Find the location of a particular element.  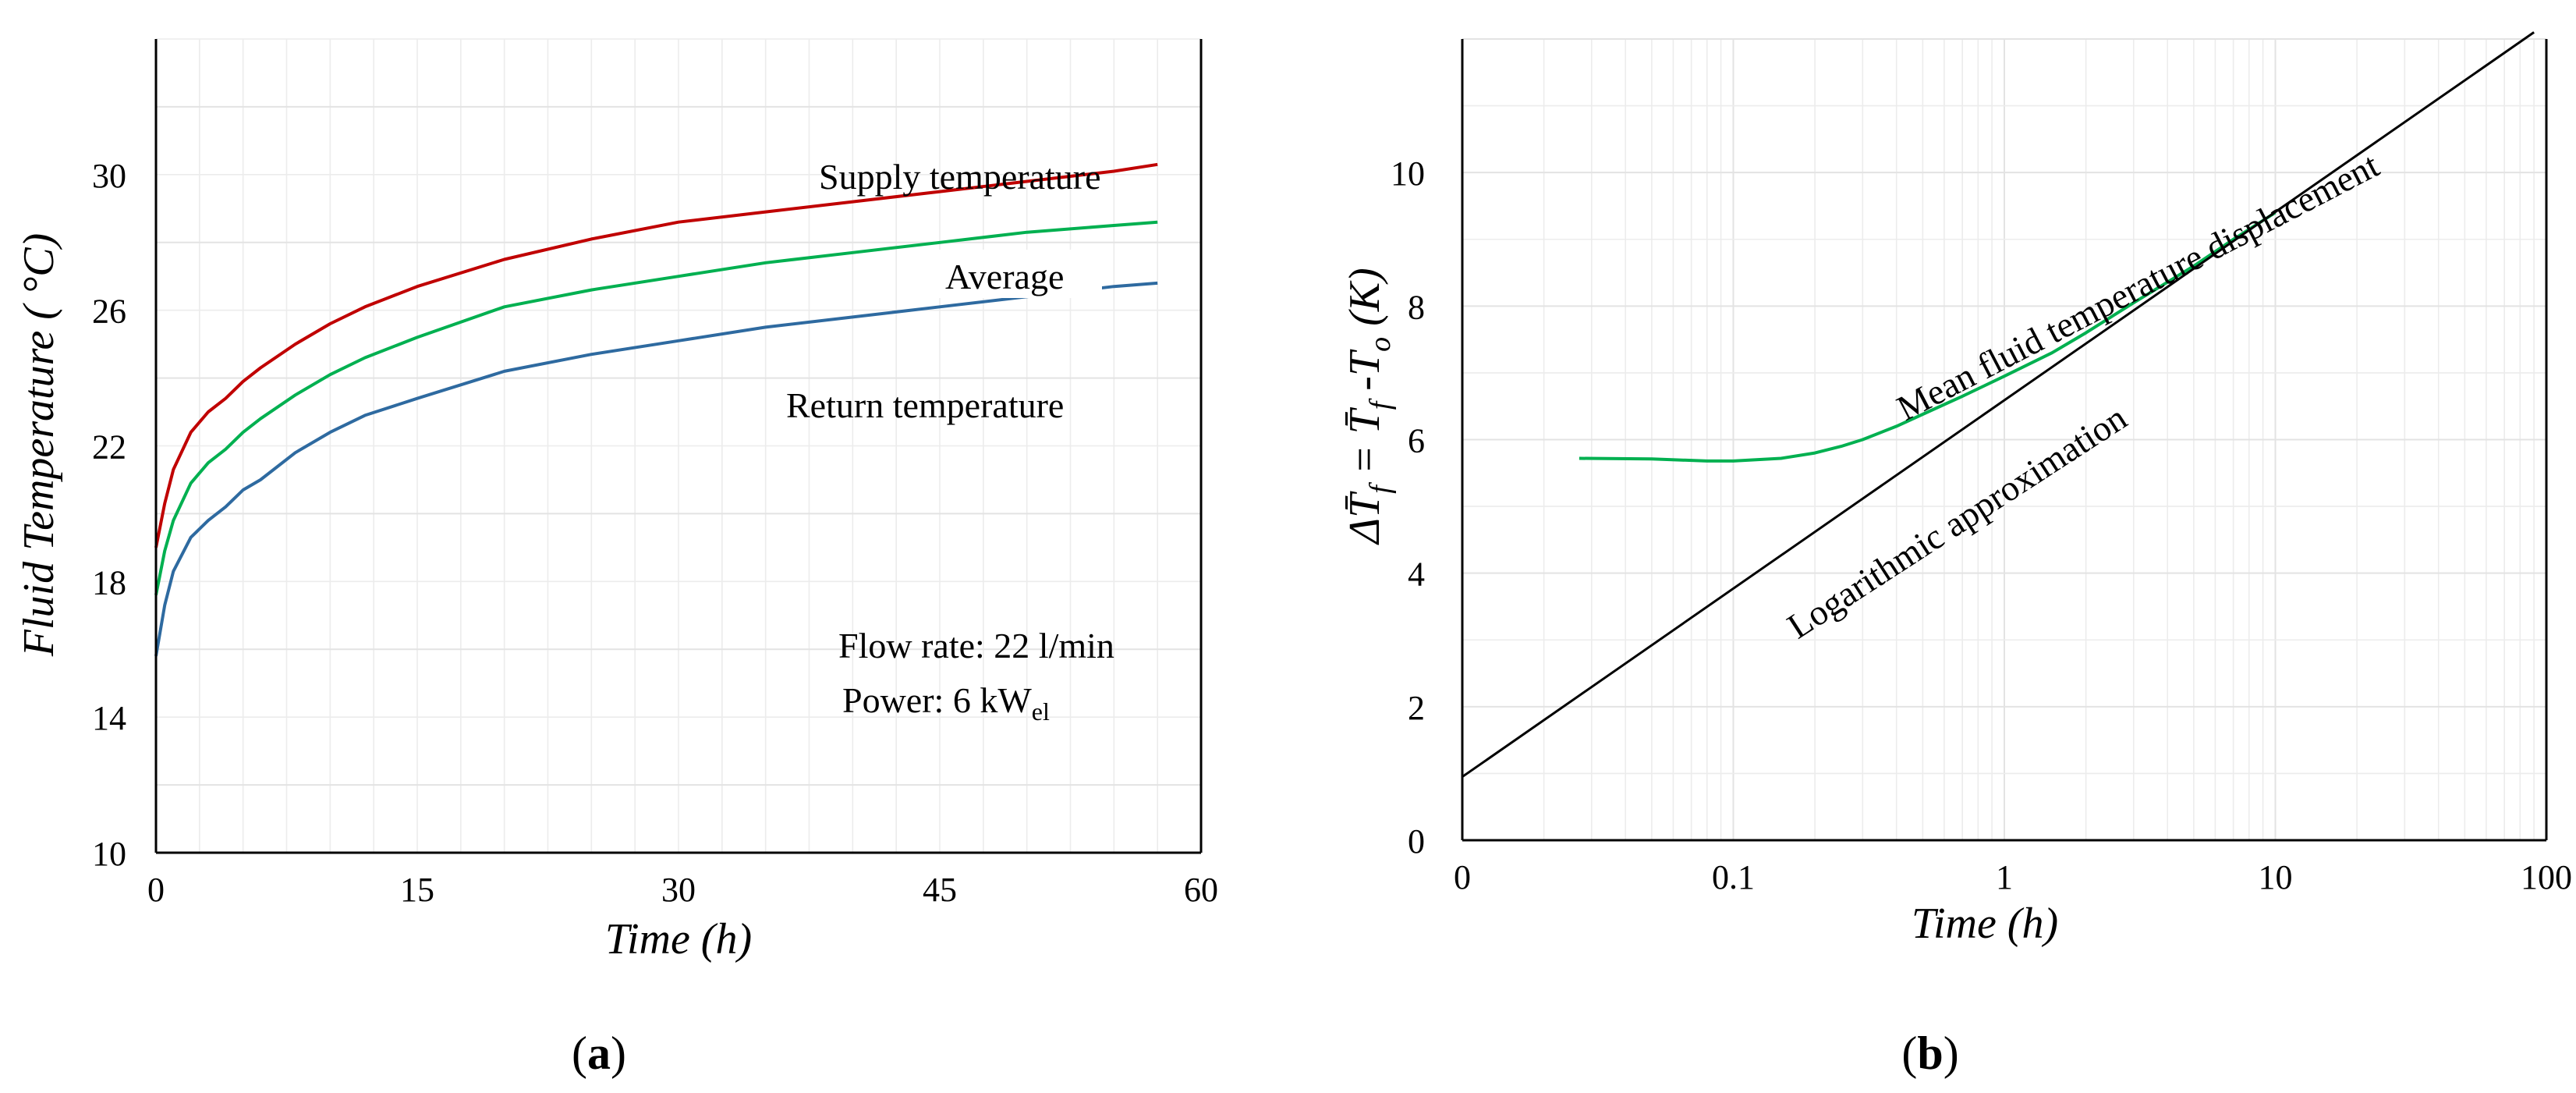

a-x-tick-label: 30 is located at coordinates (679, 890).